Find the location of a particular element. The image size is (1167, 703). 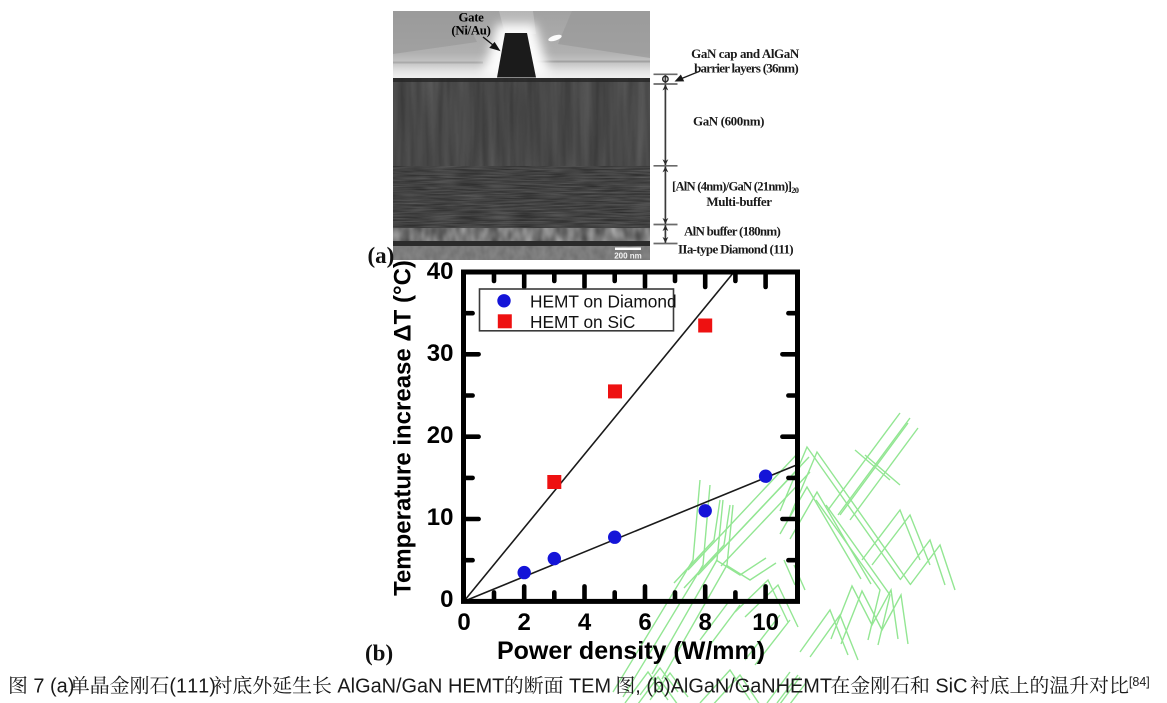

svg-text: Gate is located at coordinates (471, 18).